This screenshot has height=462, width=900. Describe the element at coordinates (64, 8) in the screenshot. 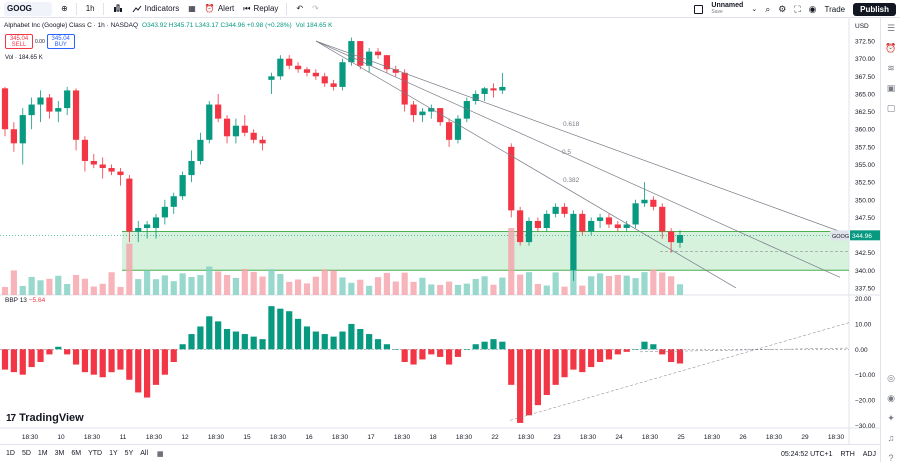

I see `add-symbol-icon: ⊕` at that location.